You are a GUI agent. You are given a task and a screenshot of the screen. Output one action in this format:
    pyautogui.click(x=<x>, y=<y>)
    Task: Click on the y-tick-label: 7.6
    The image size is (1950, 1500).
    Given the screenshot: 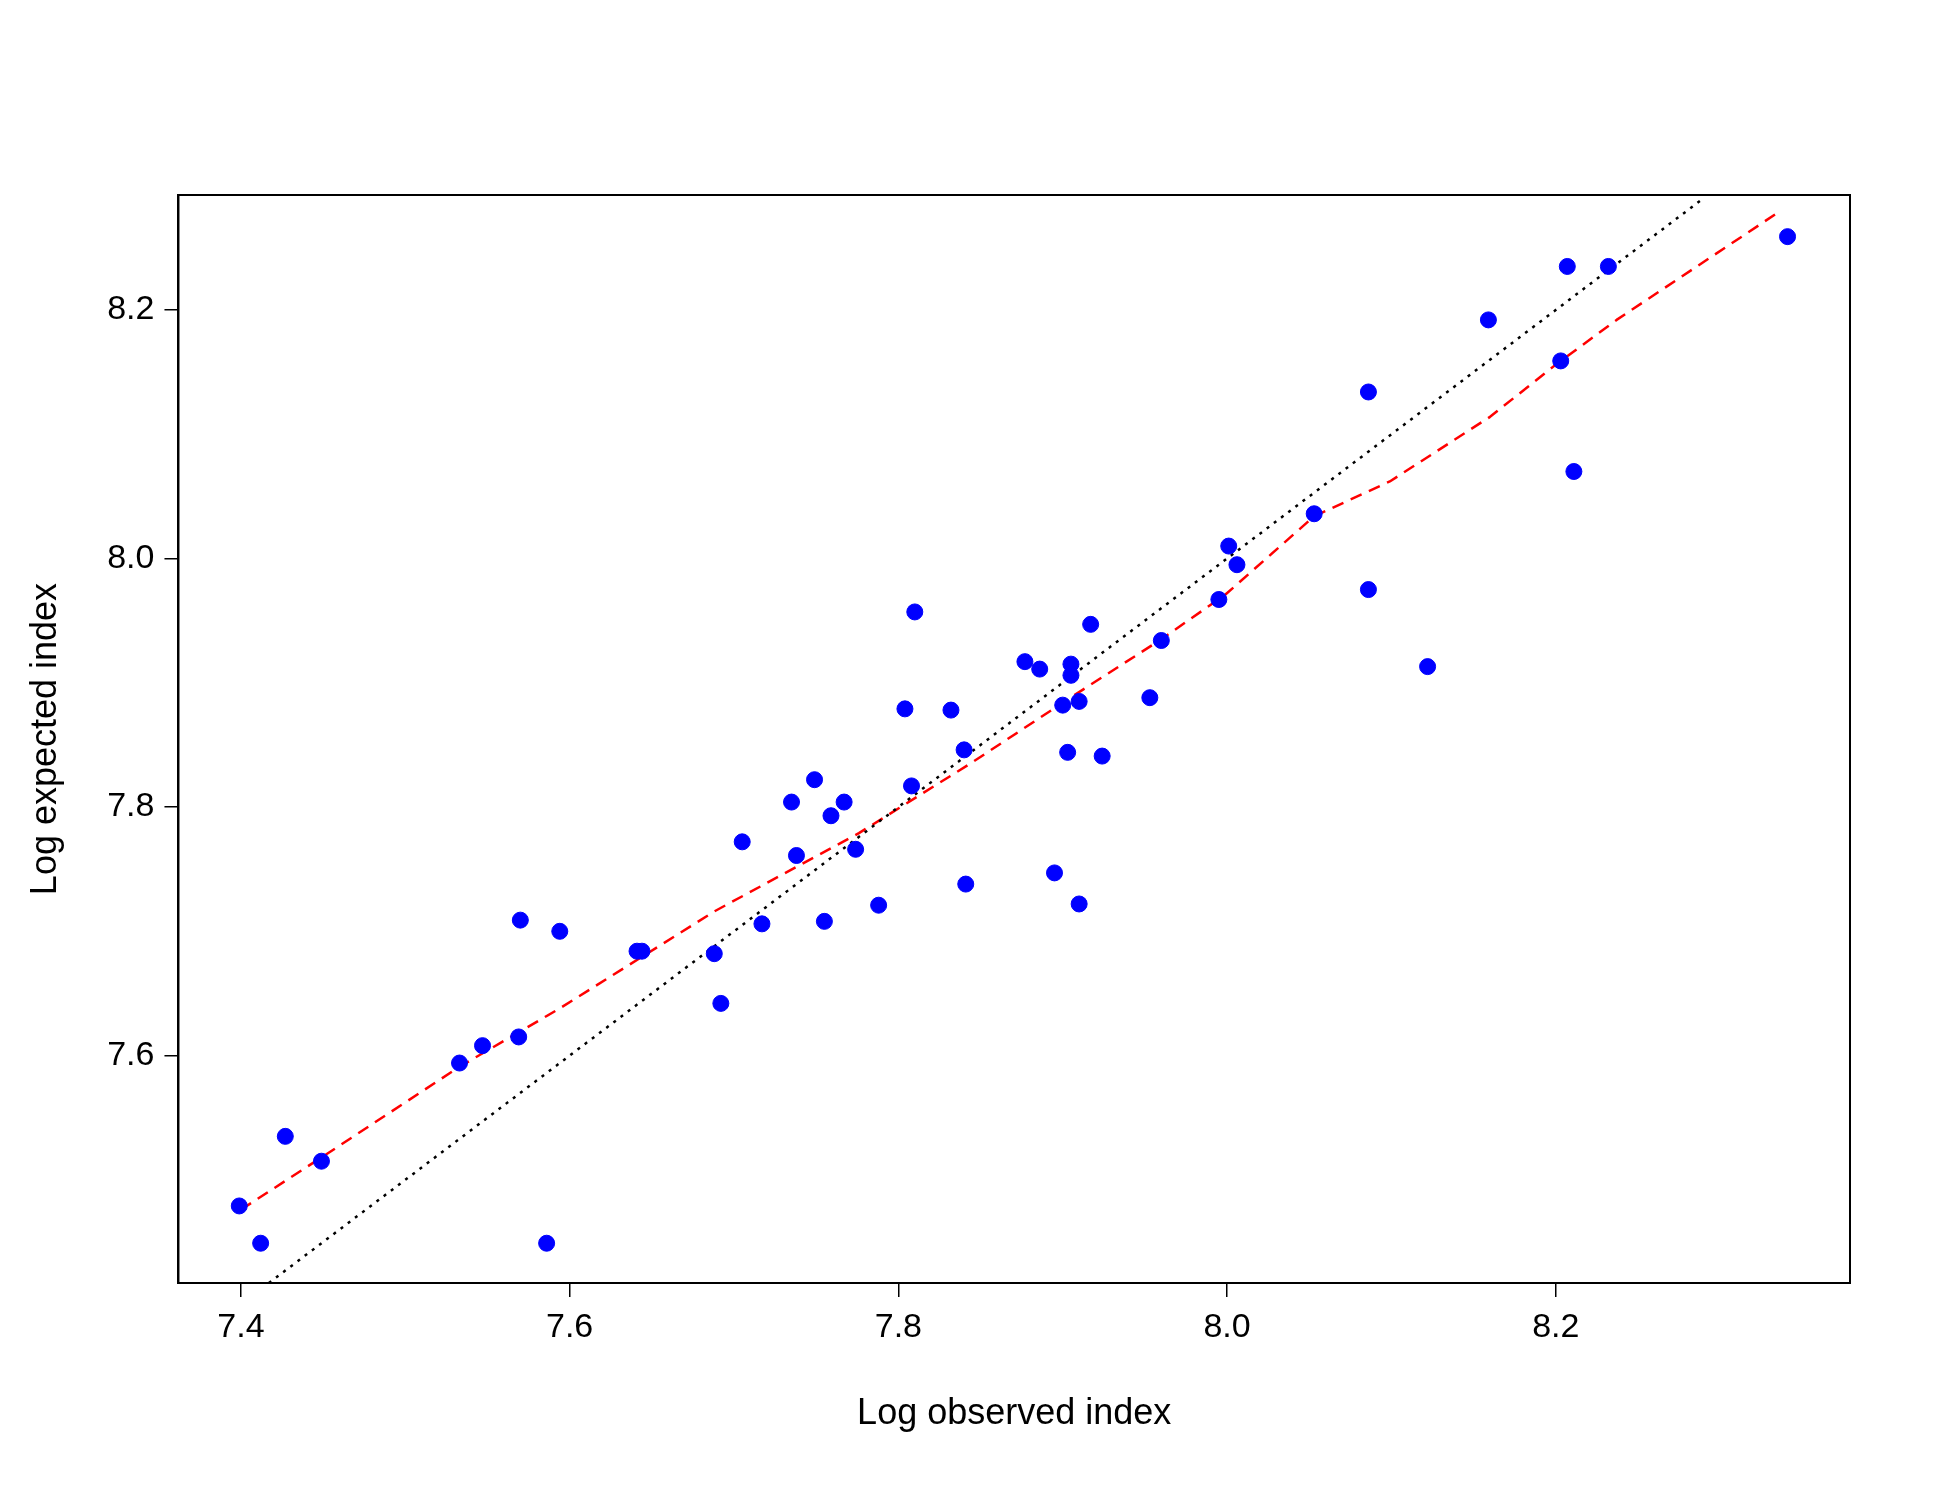 What is the action you would take?
    pyautogui.click(x=131, y=1052)
    